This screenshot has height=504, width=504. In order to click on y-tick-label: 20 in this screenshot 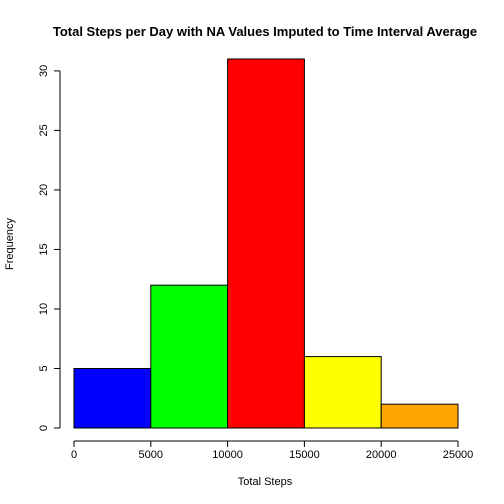, I will do `click(44, 190)`.